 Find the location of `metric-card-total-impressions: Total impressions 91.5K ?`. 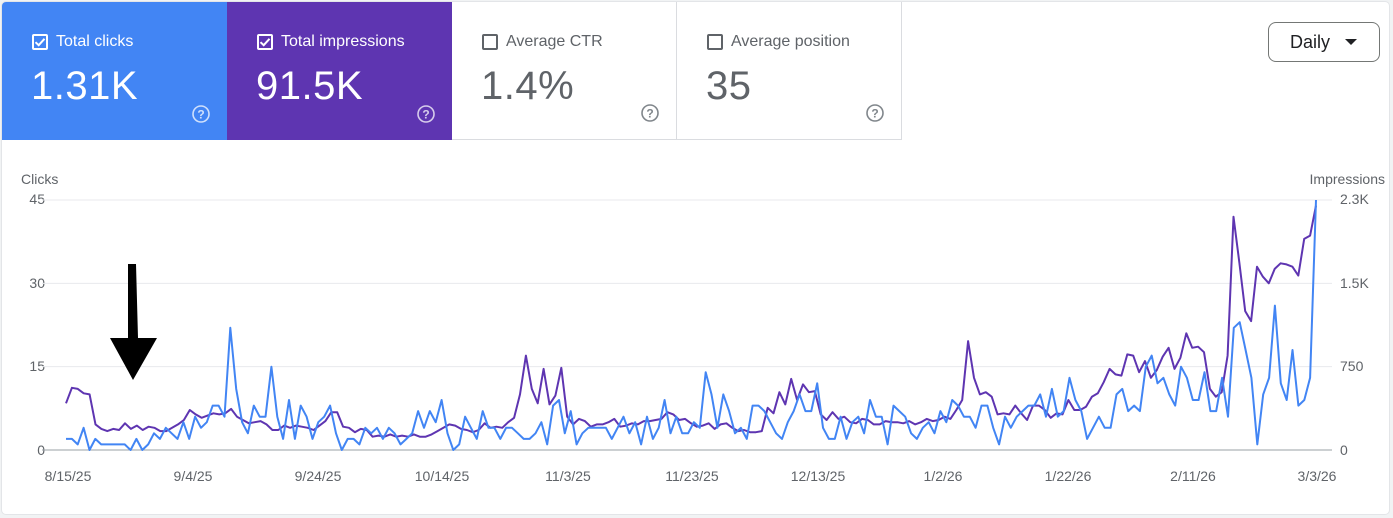

metric-card-total-impressions: Total impressions 91.5K ? is located at coordinates (339, 71).